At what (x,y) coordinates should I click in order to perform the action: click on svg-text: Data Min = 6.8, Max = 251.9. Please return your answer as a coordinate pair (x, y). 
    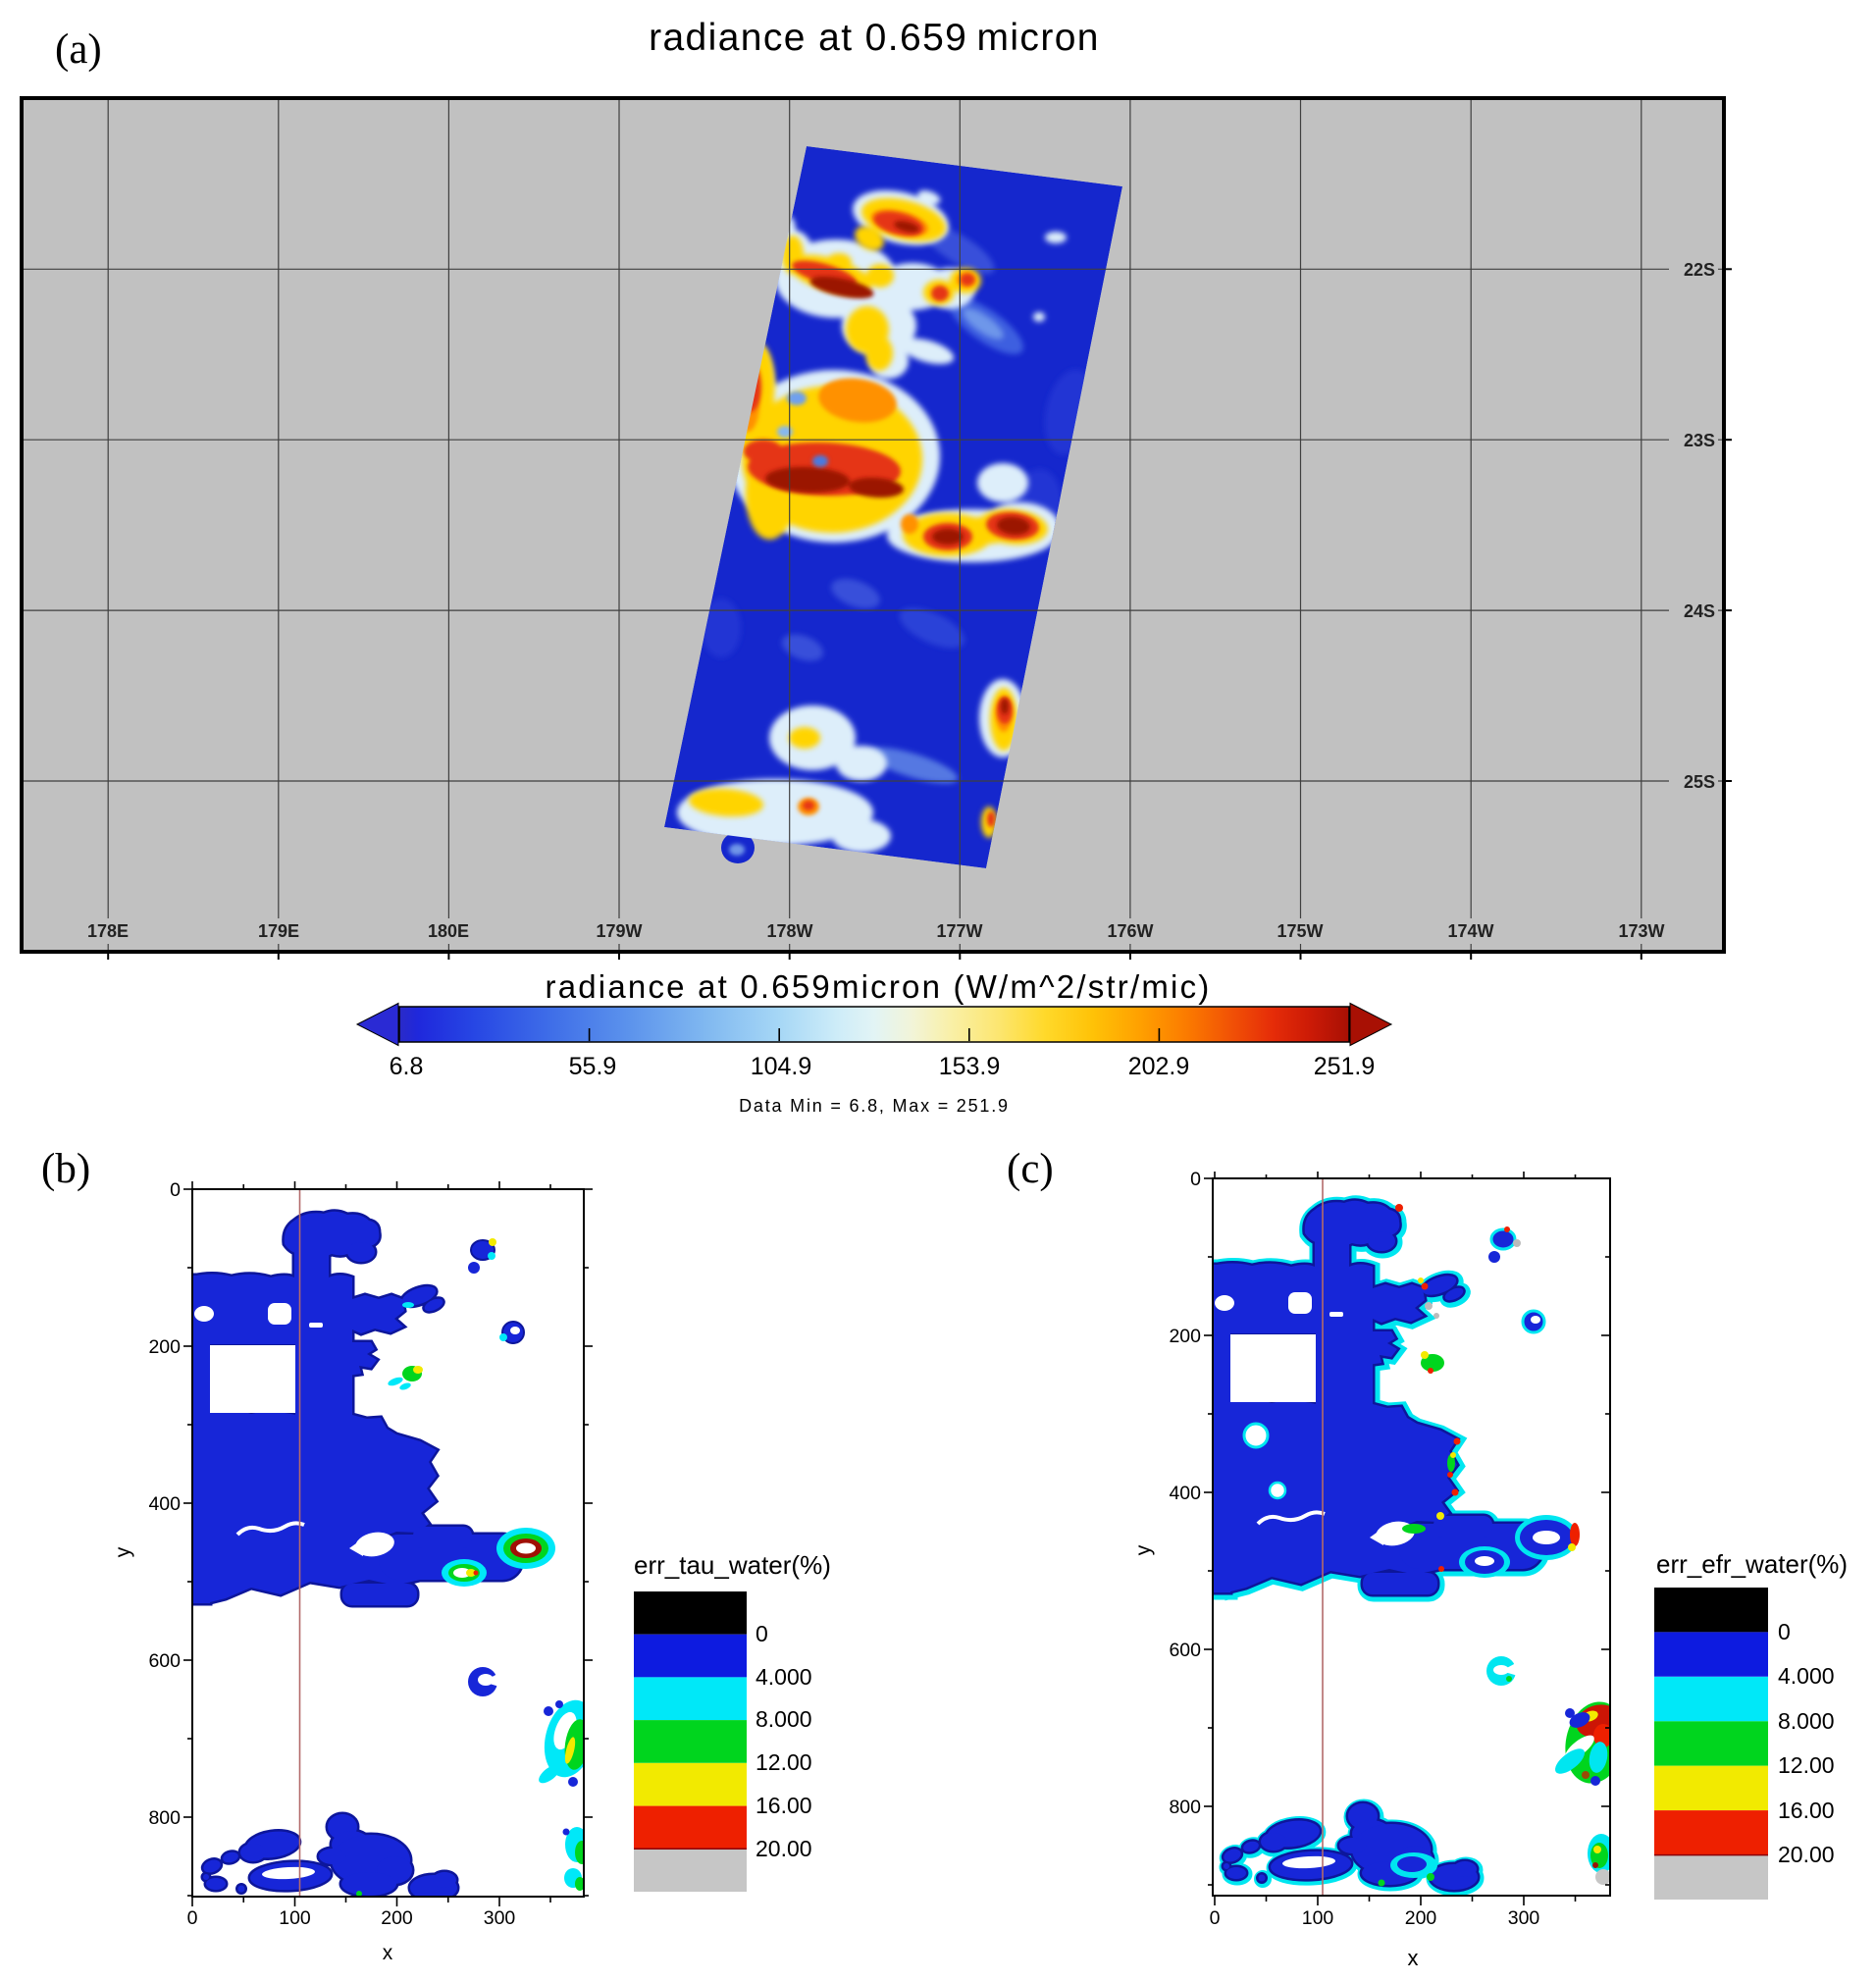
    Looking at the image, I should click on (874, 1106).